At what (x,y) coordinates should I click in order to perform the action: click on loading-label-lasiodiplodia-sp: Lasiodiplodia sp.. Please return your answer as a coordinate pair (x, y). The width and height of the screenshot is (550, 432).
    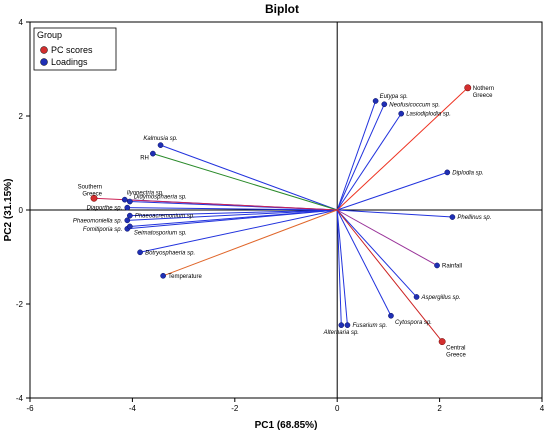
    Looking at the image, I should click on (428, 115).